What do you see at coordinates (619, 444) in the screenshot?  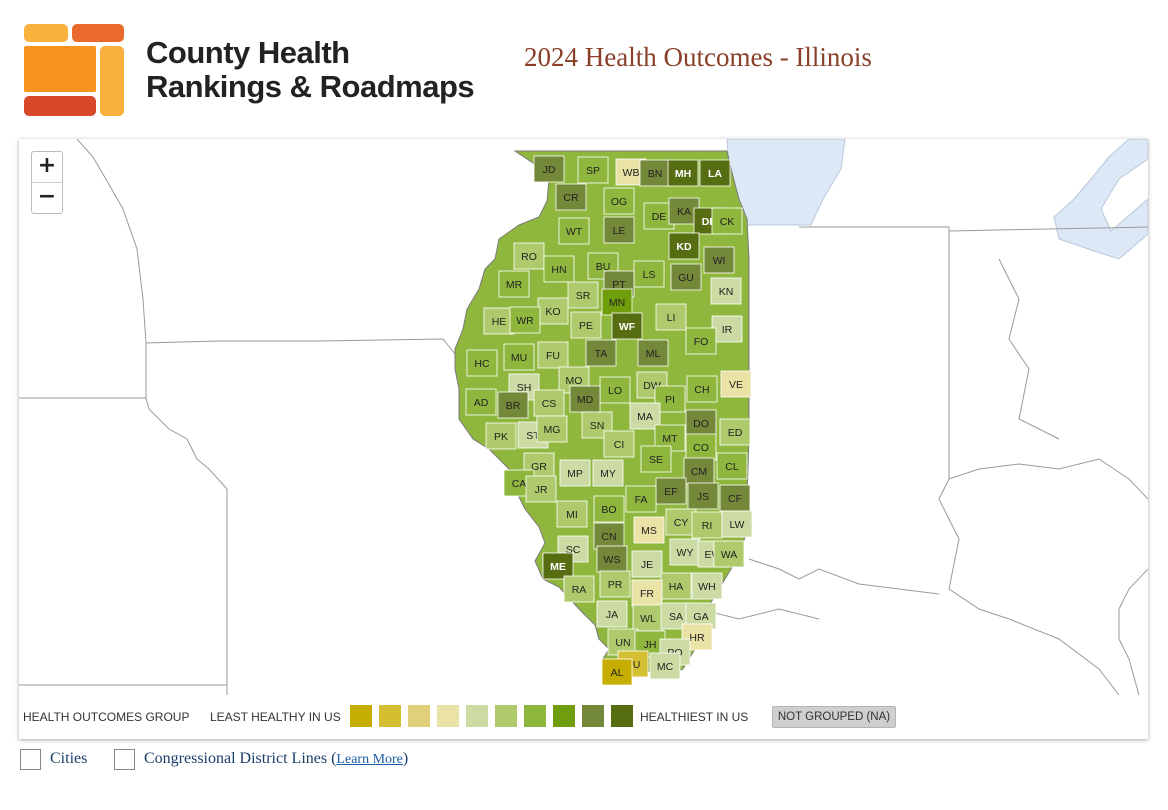 I see `county-ci: CI` at bounding box center [619, 444].